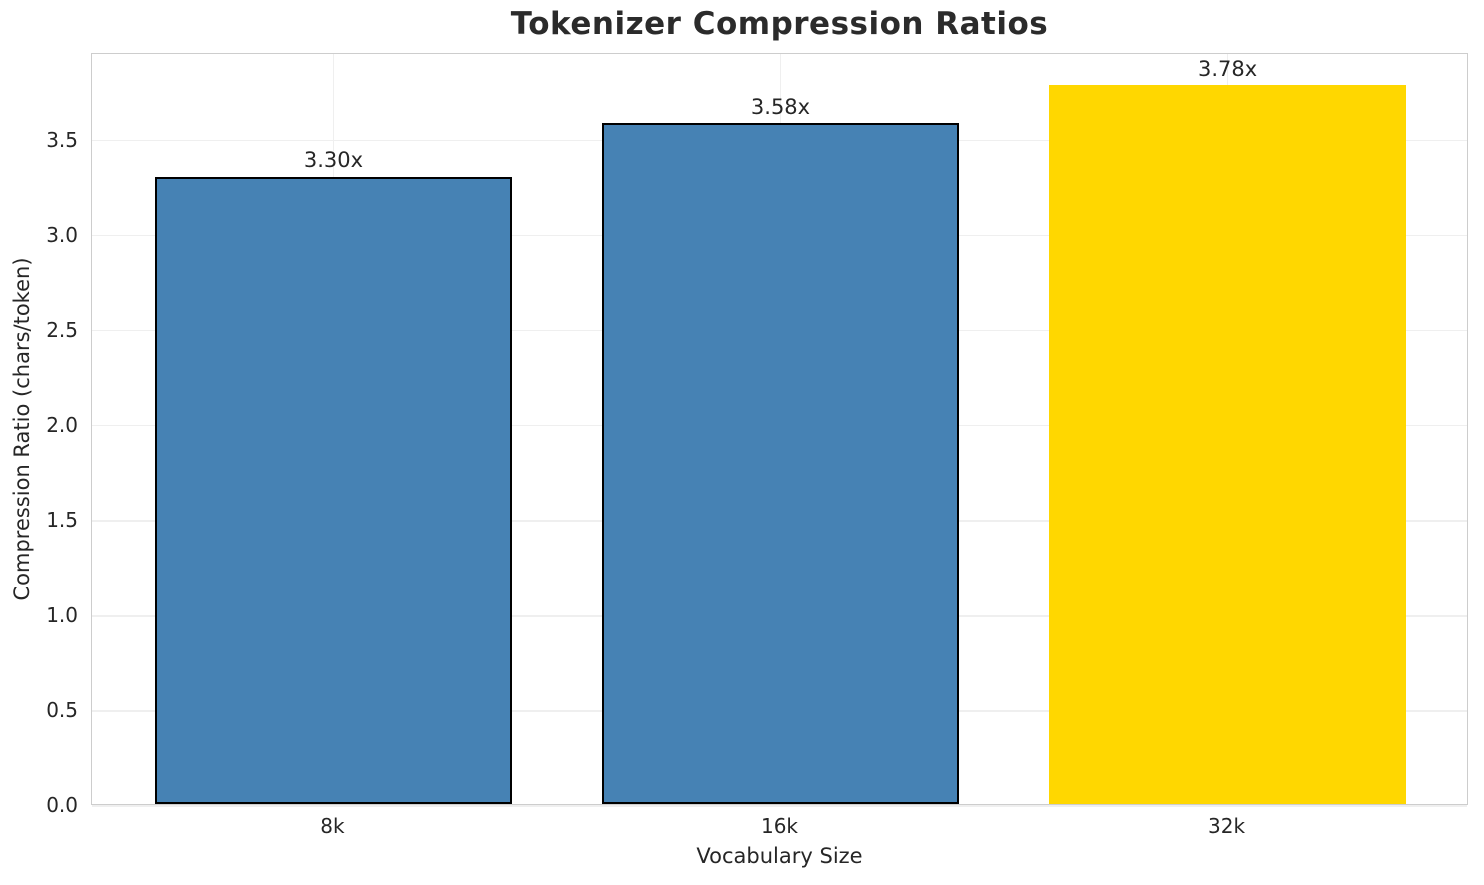 The height and width of the screenshot is (885, 1484). What do you see at coordinates (332, 826) in the screenshot?
I see `x-tick-label-8k: 8k` at bounding box center [332, 826].